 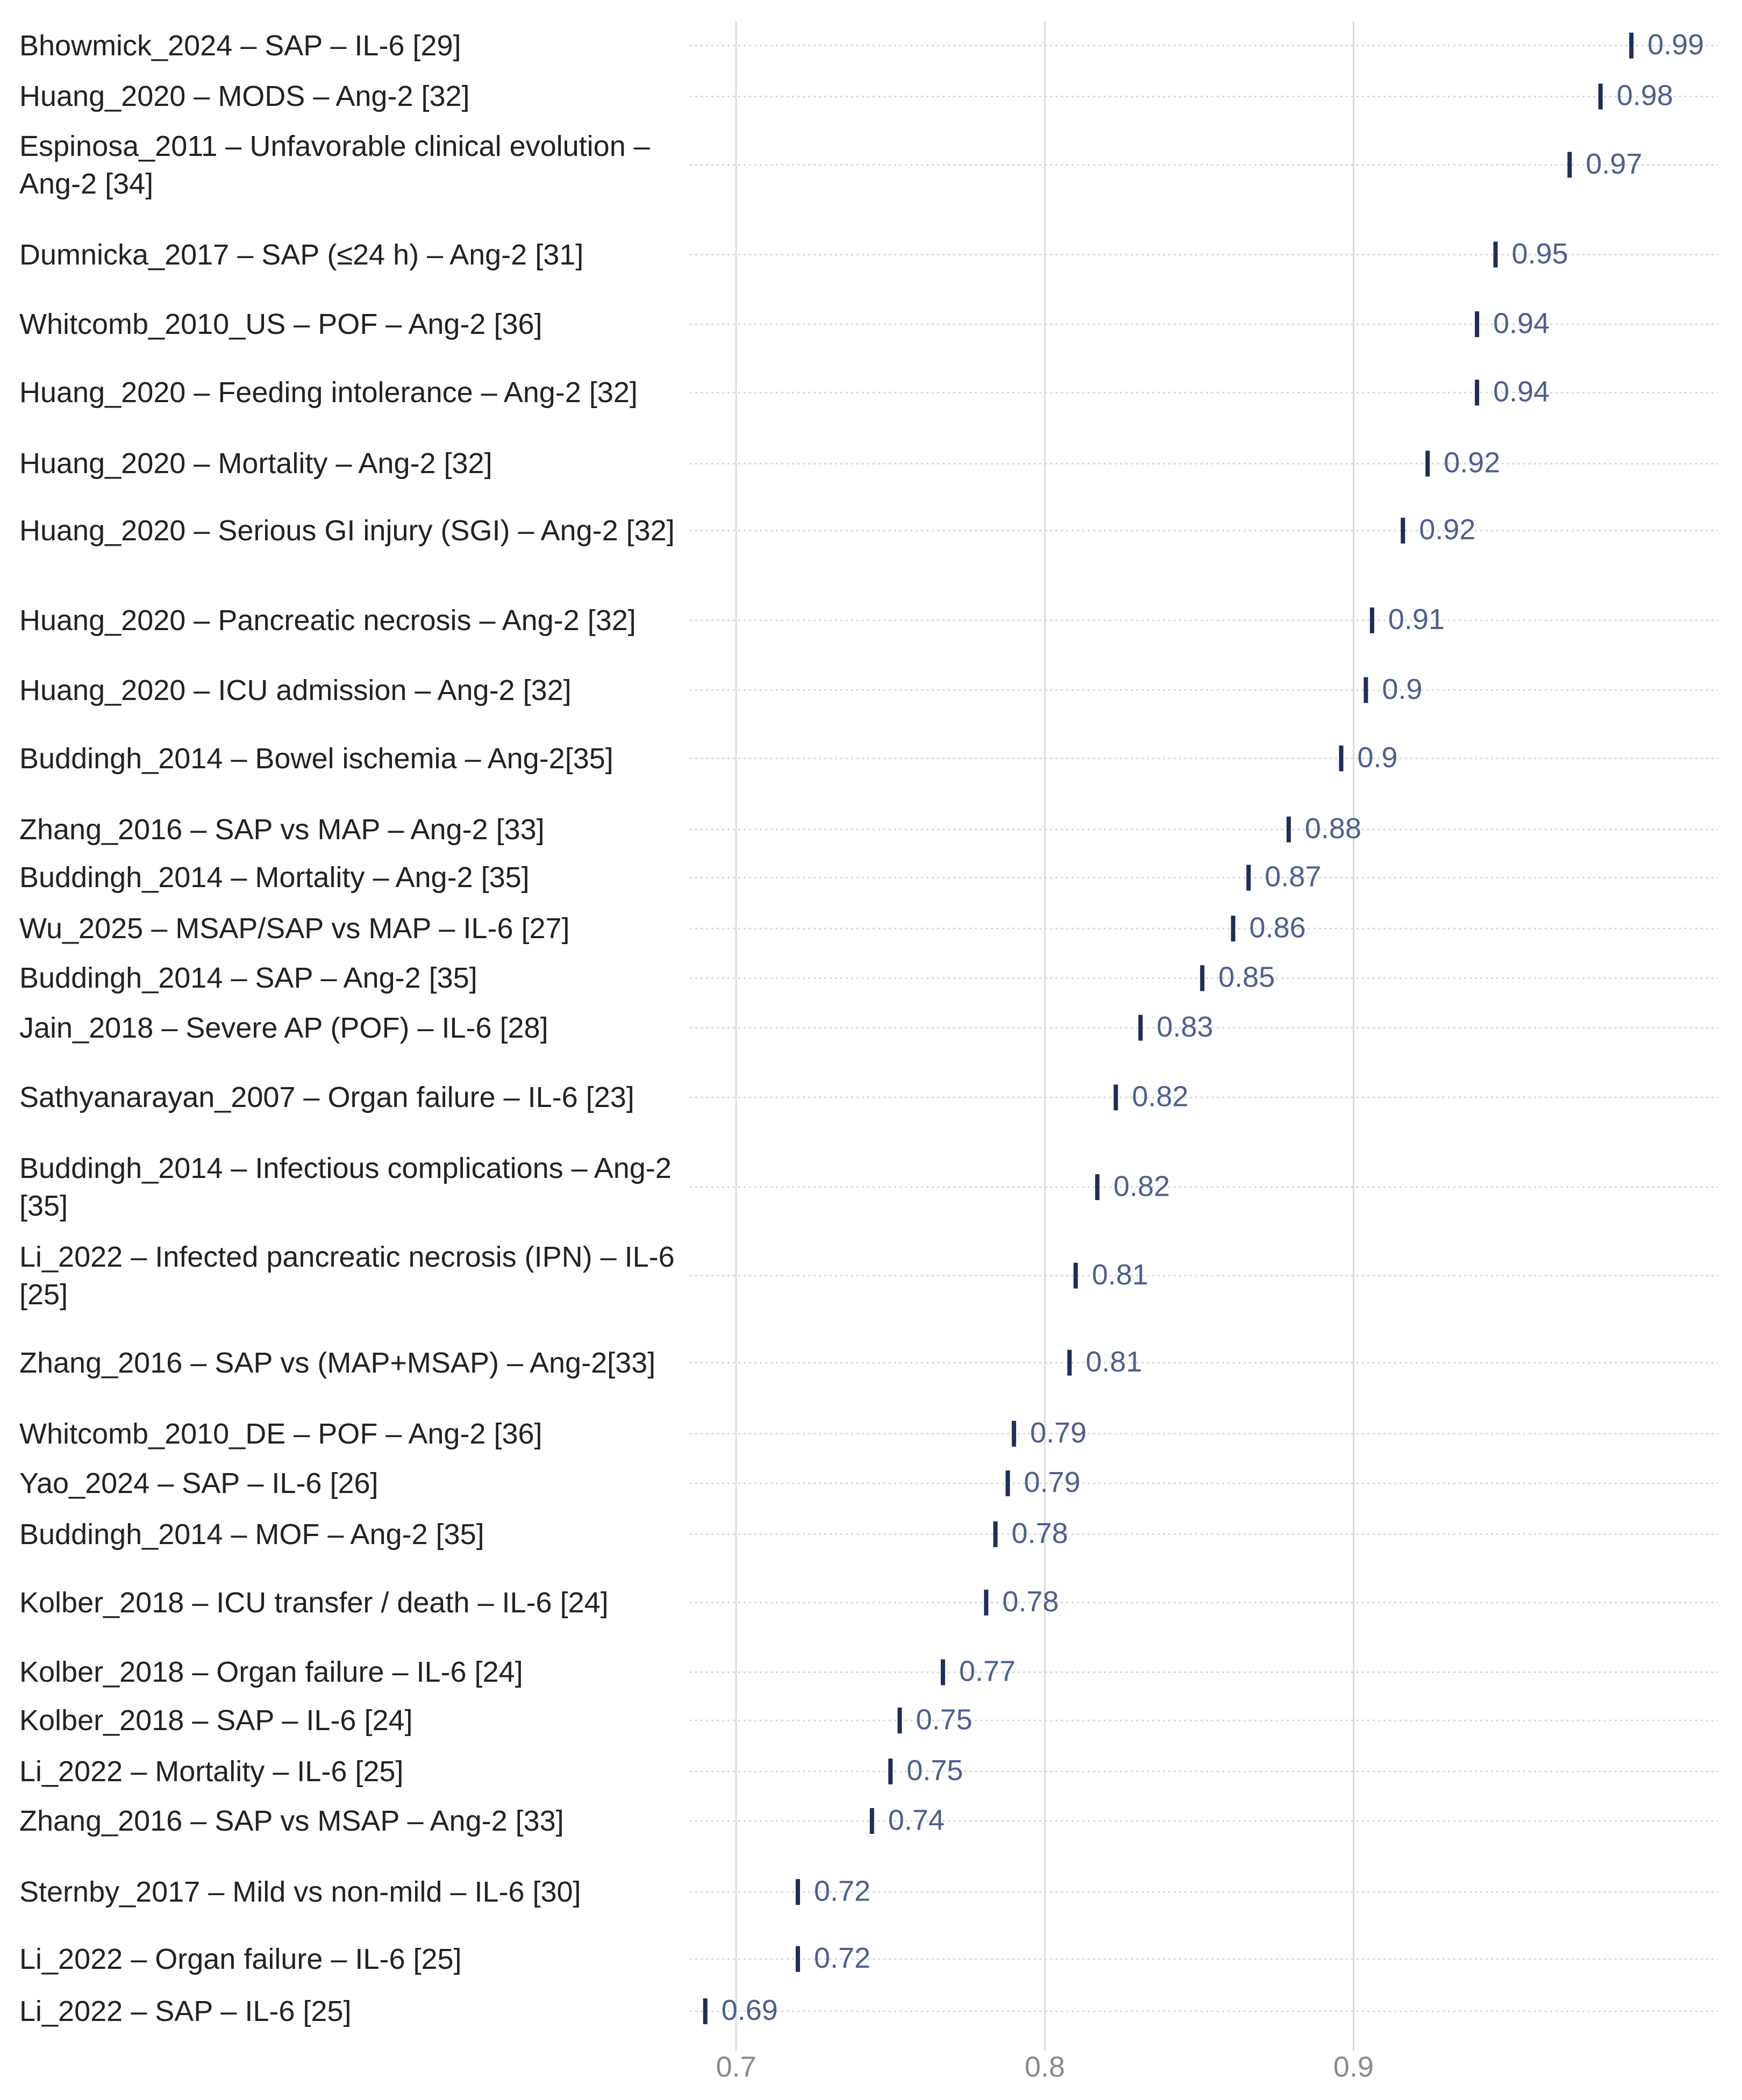 I want to click on category-label: Wu_2025 – MSAP/SAP vs MAP – IL-6 [27], so click(x=294, y=928).